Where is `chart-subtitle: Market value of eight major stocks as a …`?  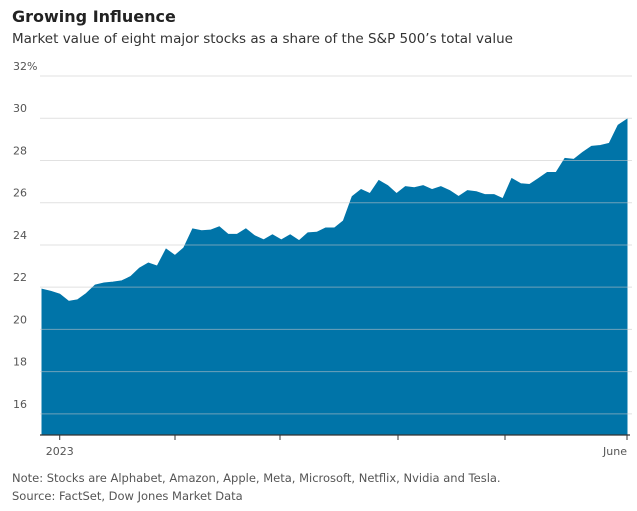
chart-subtitle: Market value of eight major stocks as a … is located at coordinates (262, 39).